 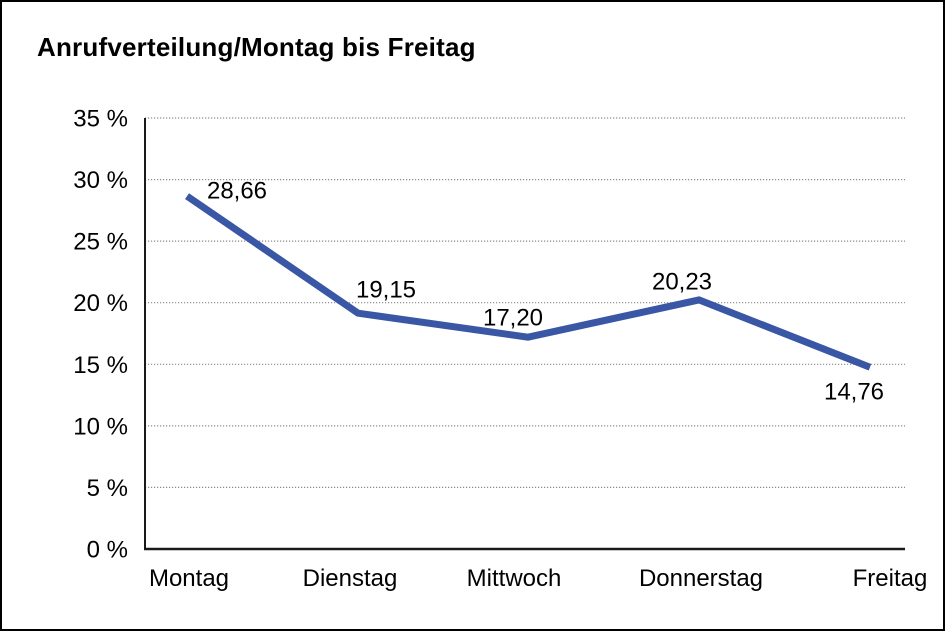 What do you see at coordinates (107, 488) in the screenshot?
I see `y-axis-tick-label: 5 %` at bounding box center [107, 488].